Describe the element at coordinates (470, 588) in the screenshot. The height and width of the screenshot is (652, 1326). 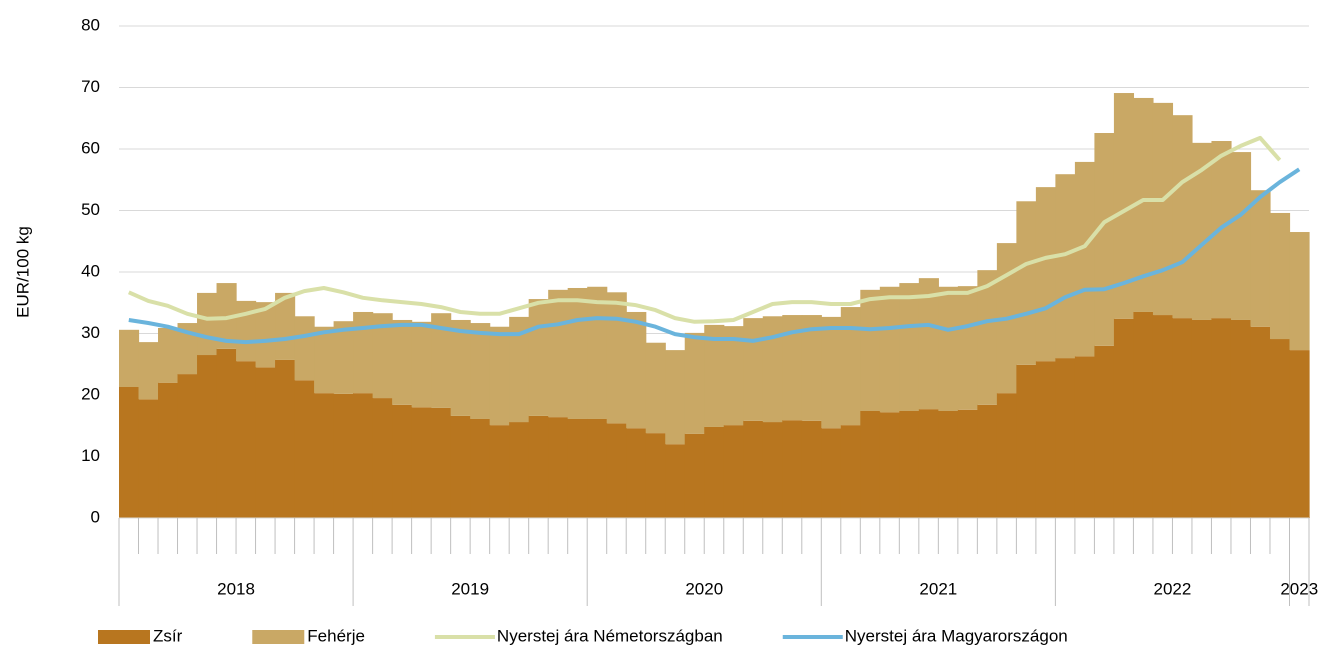
I see `x-group-label: 2019` at that location.